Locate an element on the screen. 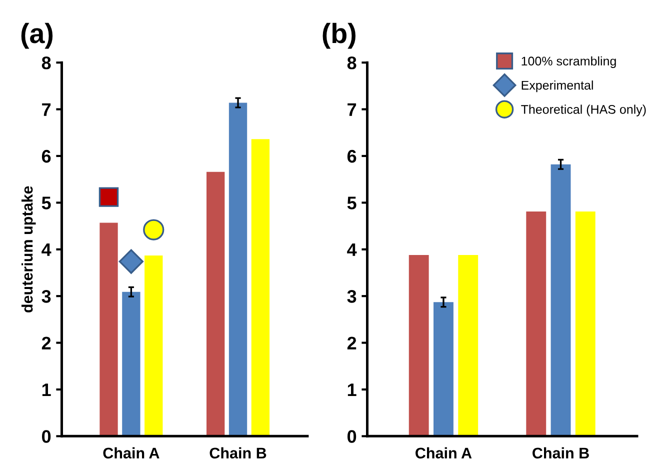  legend-label: Experimental is located at coordinates (557, 86).